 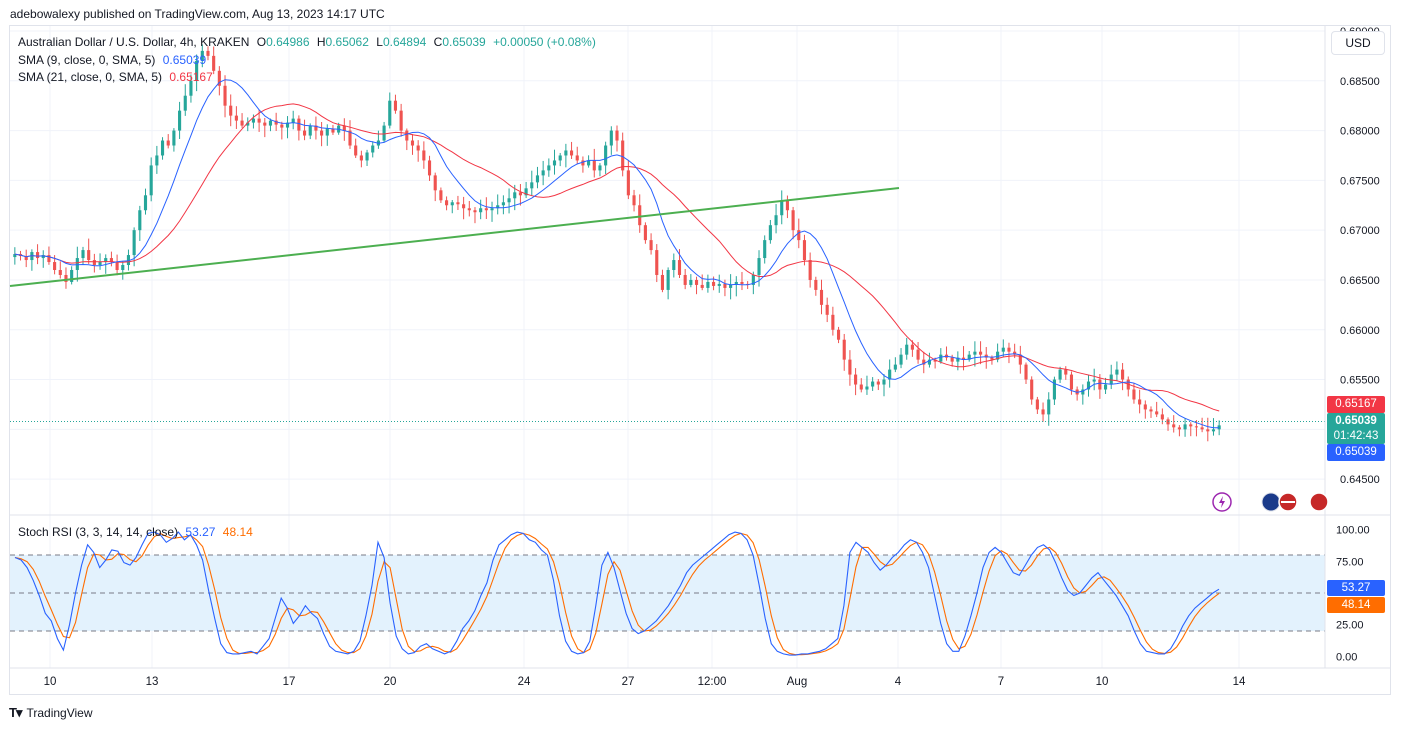 I want to click on sma9-legend: SMA (9, close, 0, SMA, 5) 0.65039, so click(x=114, y=60).